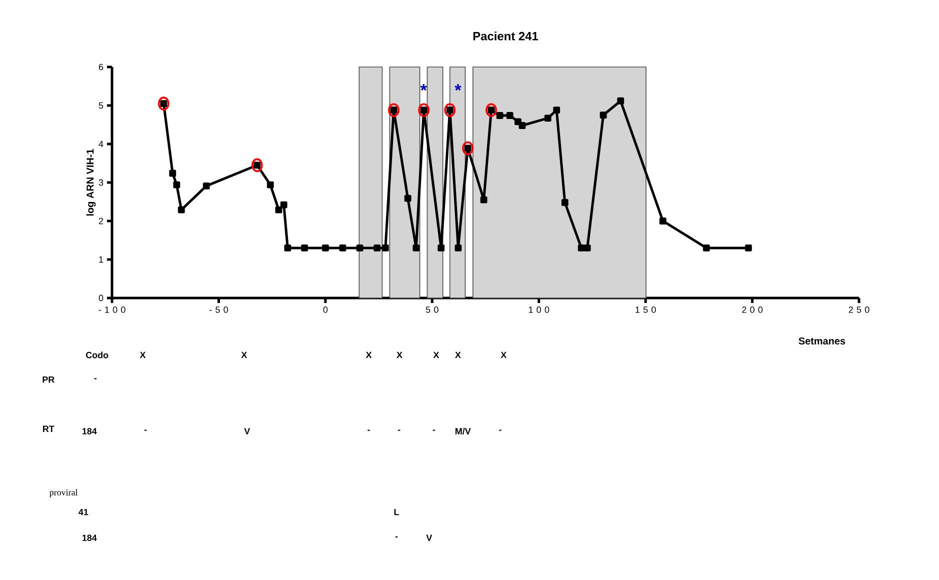 The width and height of the screenshot is (939, 580). I want to click on text: L, so click(396, 512).